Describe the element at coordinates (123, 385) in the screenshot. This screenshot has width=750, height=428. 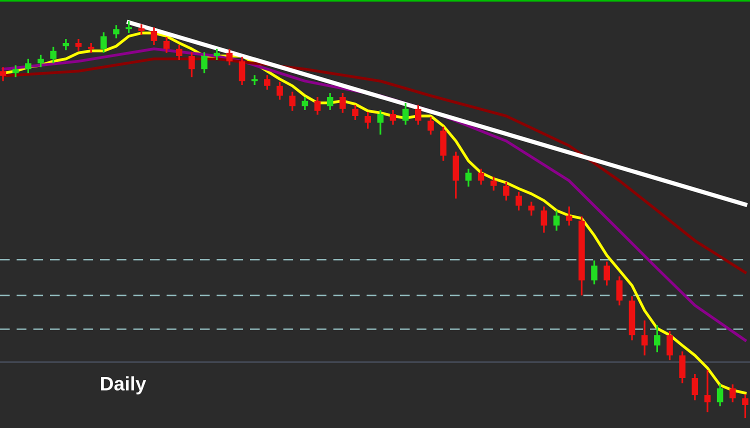
I see `annotation: Daily` at that location.